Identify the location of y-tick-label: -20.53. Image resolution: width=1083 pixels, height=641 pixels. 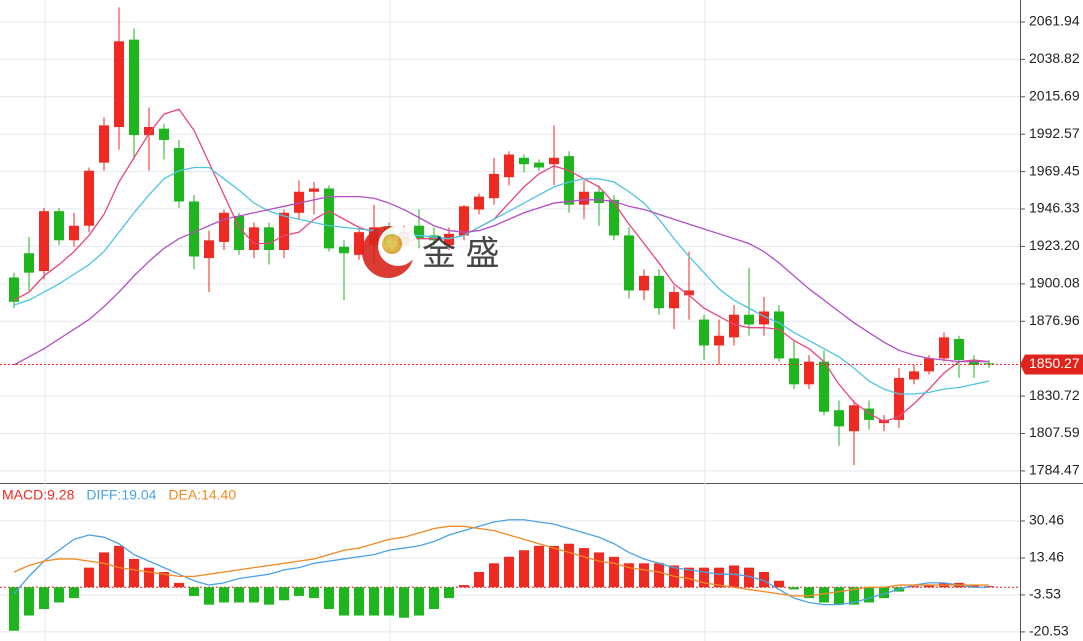
(1049, 631).